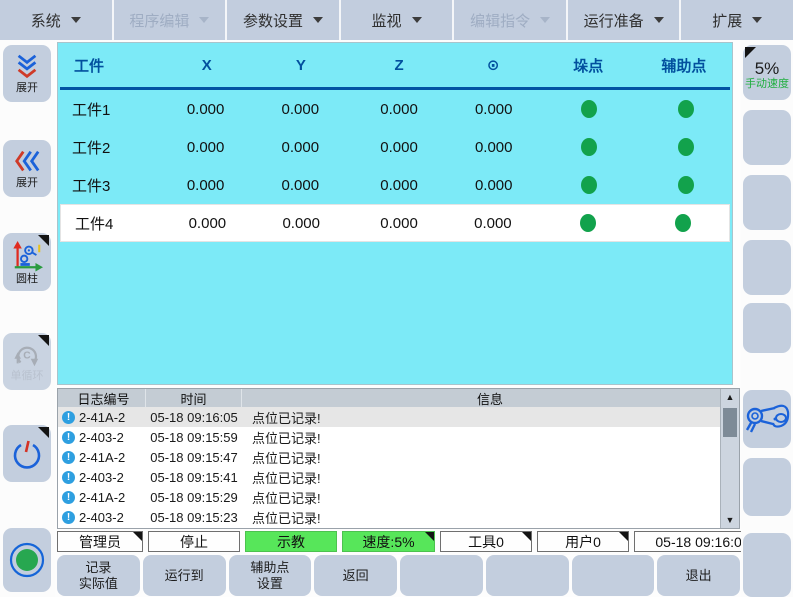  I want to click on log-col-message: 信息, so click(490, 398).